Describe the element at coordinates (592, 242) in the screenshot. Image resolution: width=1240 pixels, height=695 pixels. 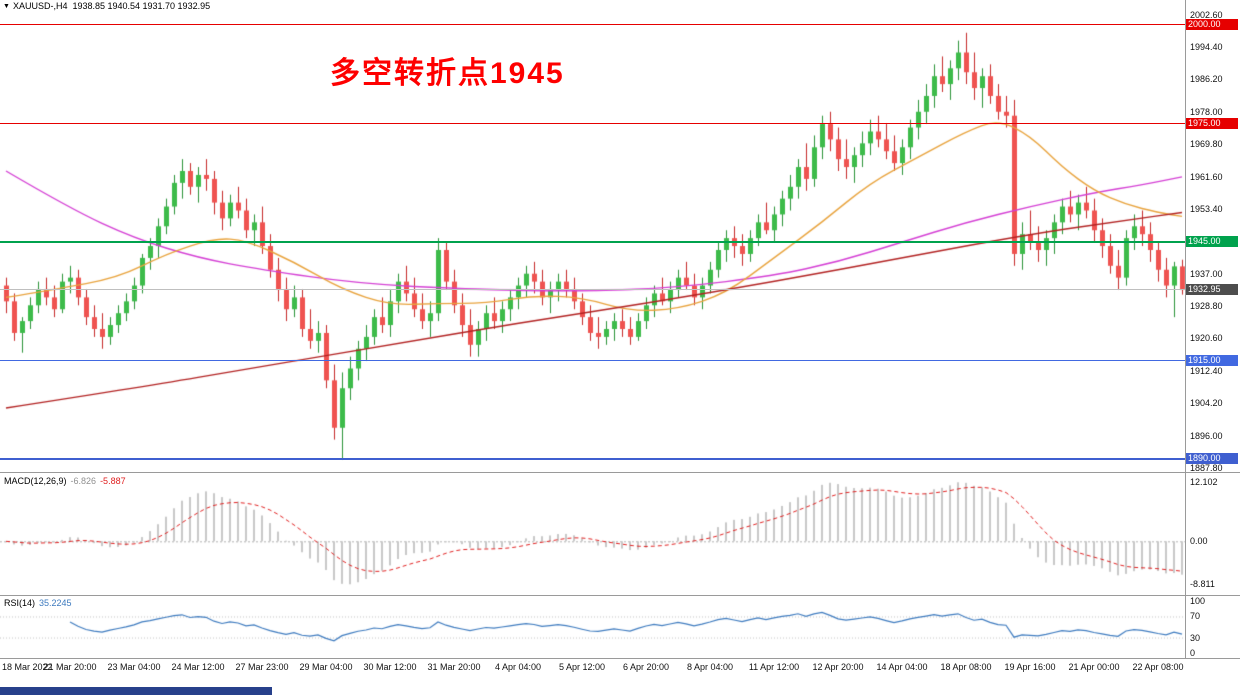
I see `hline-1945` at that location.